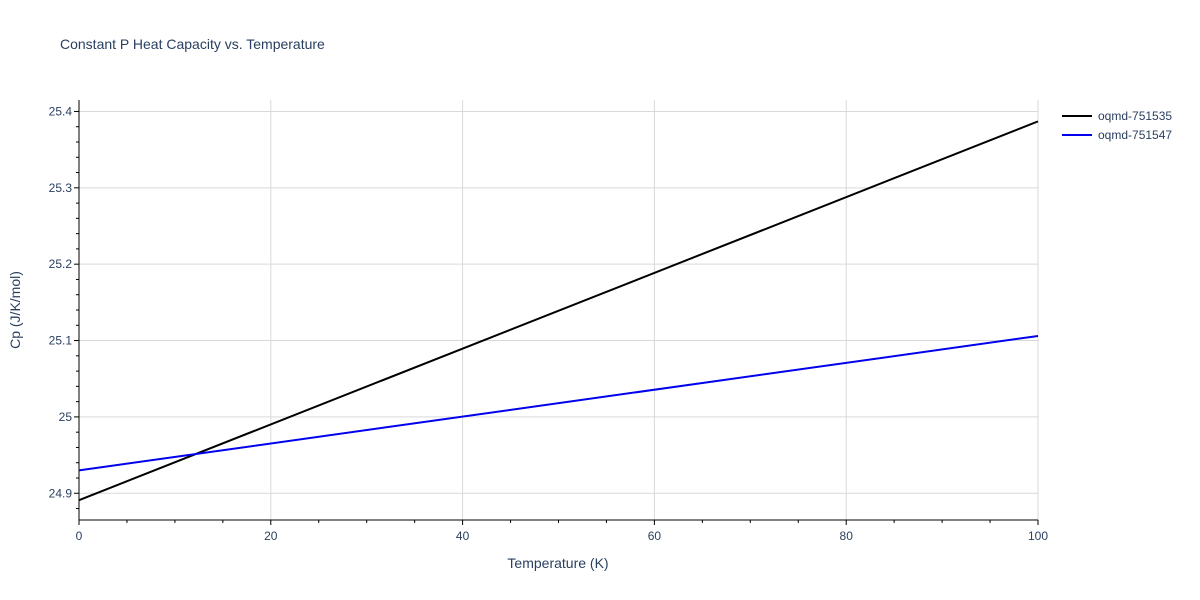 Image resolution: width=1200 pixels, height=600 pixels. What do you see at coordinates (1135, 134) in the screenshot?
I see `legend-label: oqmd-751547` at bounding box center [1135, 134].